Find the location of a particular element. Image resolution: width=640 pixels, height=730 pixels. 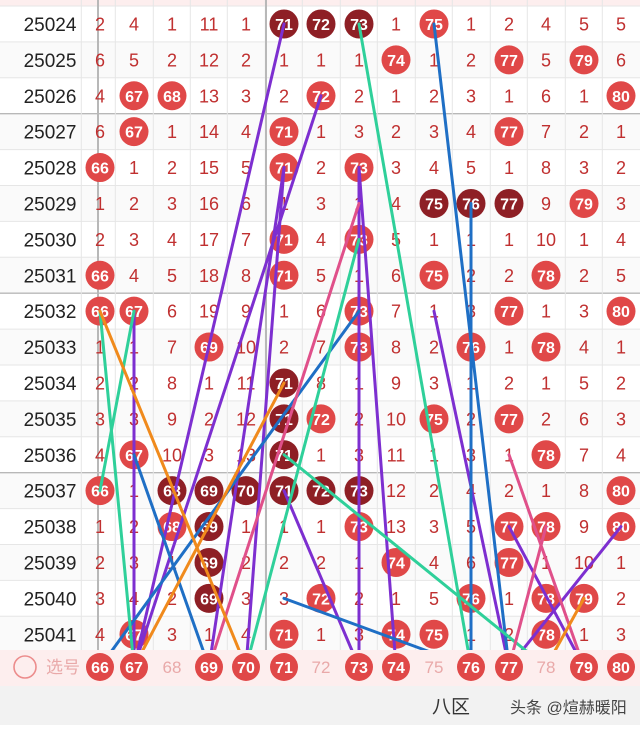

footer-ball-label: 79 is located at coordinates (584, 668).